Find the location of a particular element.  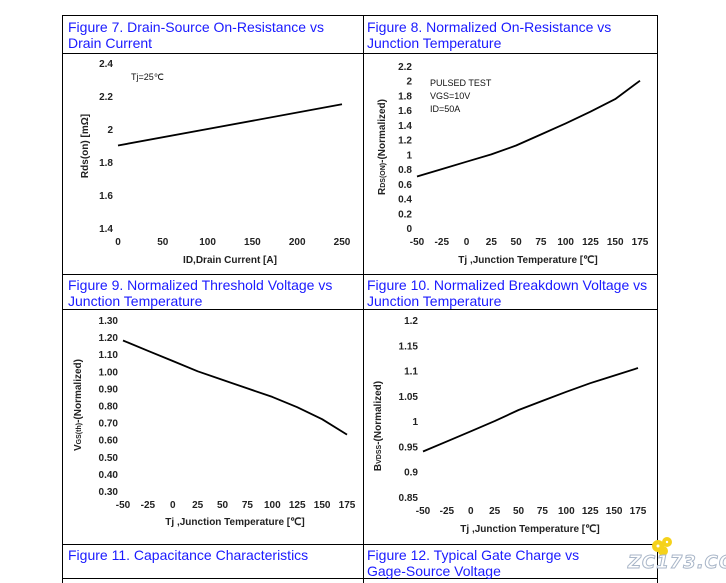

fig10-series-line is located at coordinates (530, 410).